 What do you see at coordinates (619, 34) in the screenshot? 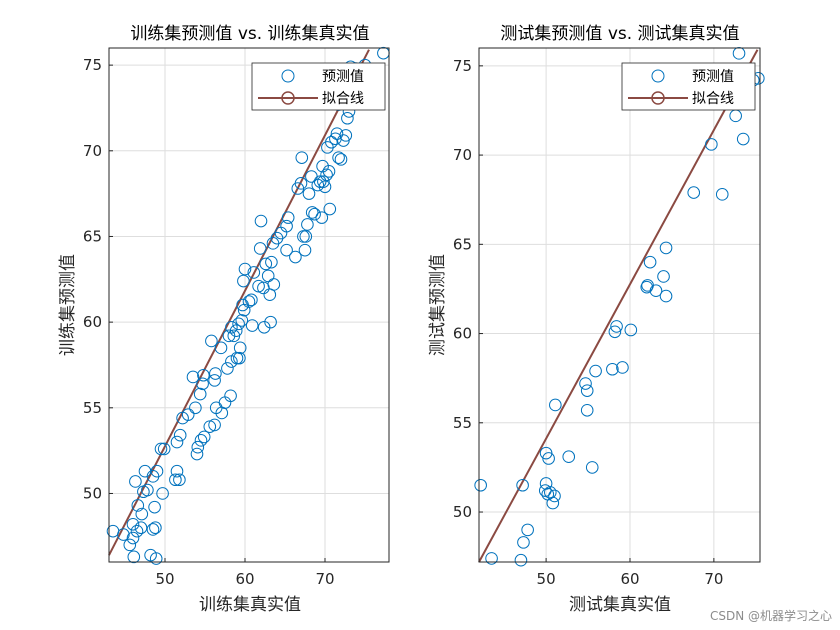
I see `test-chart-title: 测试集预测值 vs. 测试集真实值` at bounding box center [619, 34].